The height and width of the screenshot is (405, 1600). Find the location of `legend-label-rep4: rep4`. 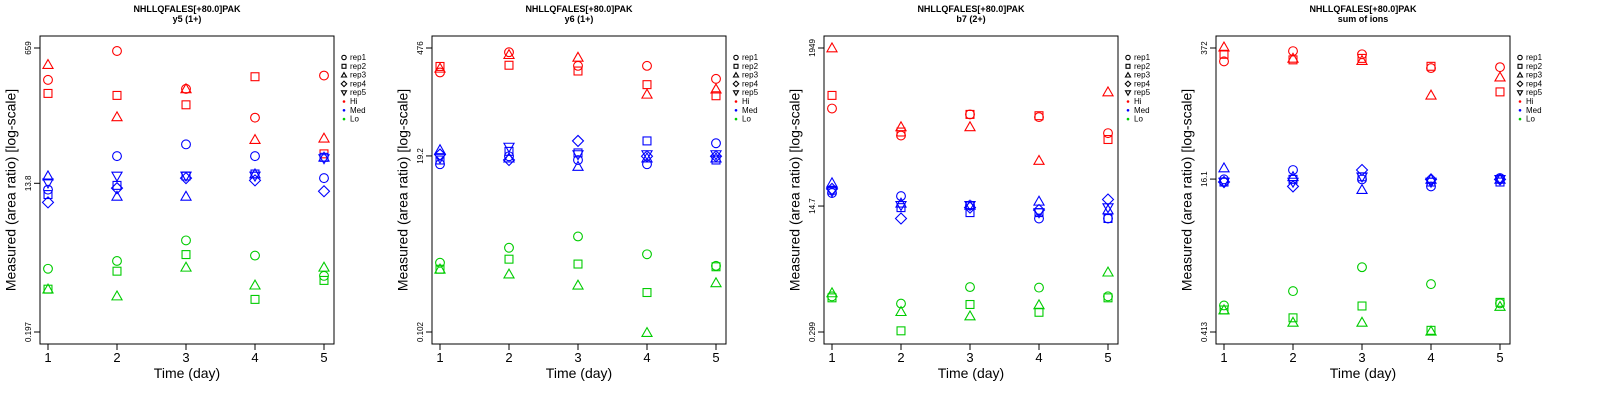

legend-label-rep4: rep4 is located at coordinates (1142, 83).